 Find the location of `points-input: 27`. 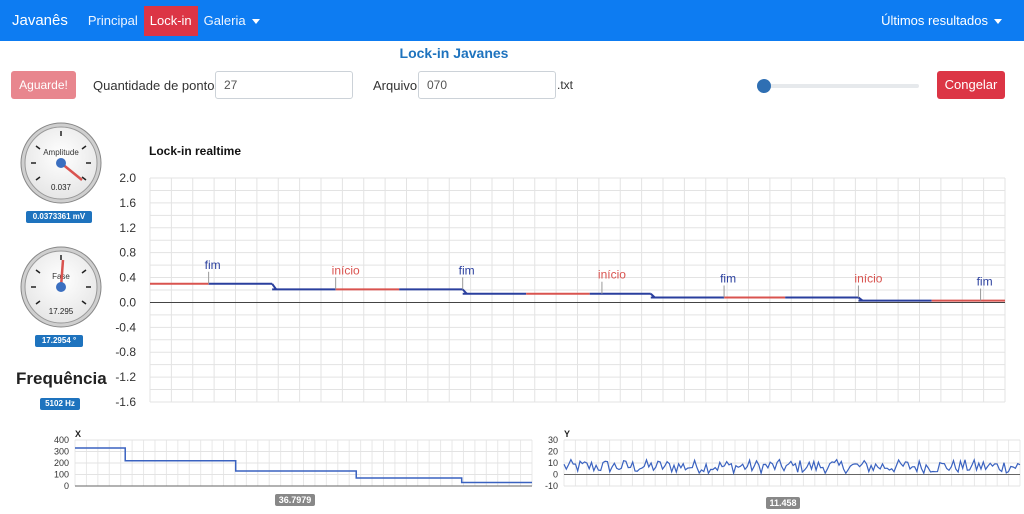

points-input: 27 is located at coordinates (284, 85).